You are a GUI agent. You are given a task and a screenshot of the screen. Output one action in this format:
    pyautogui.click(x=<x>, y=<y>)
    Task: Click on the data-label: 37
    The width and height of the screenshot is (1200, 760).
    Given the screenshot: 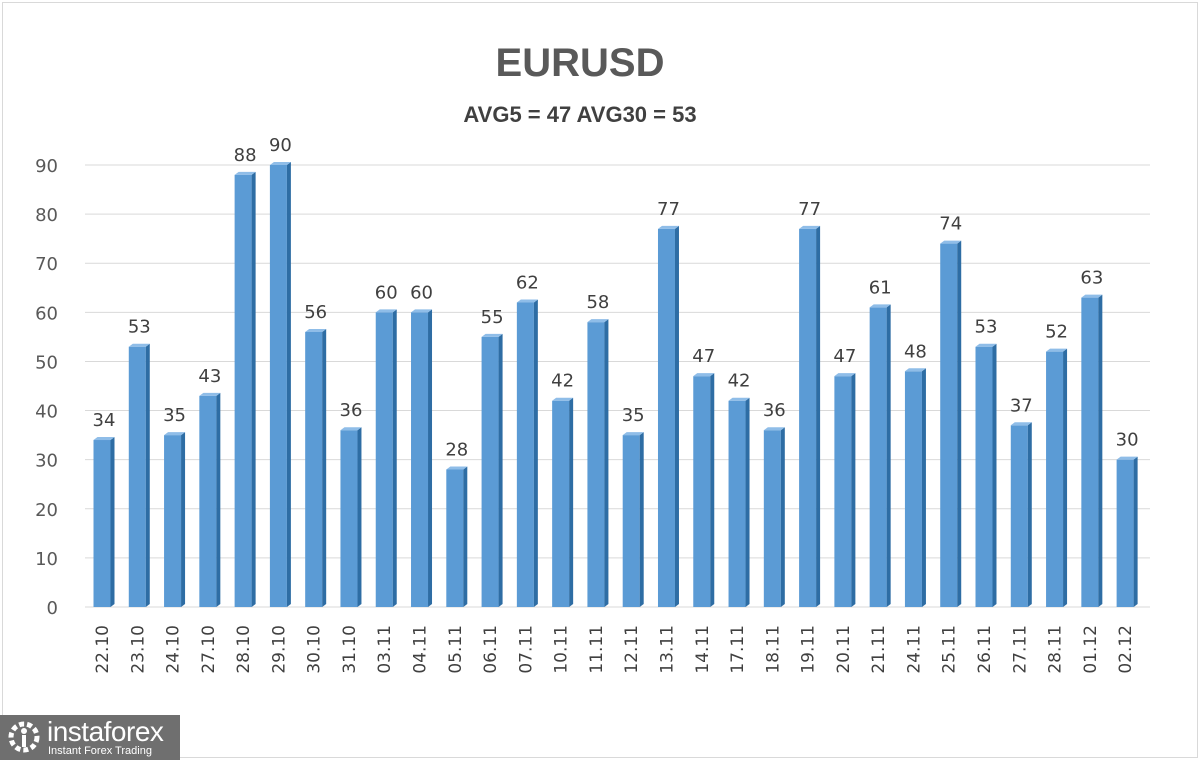 What is the action you would take?
    pyautogui.click(x=1021, y=405)
    